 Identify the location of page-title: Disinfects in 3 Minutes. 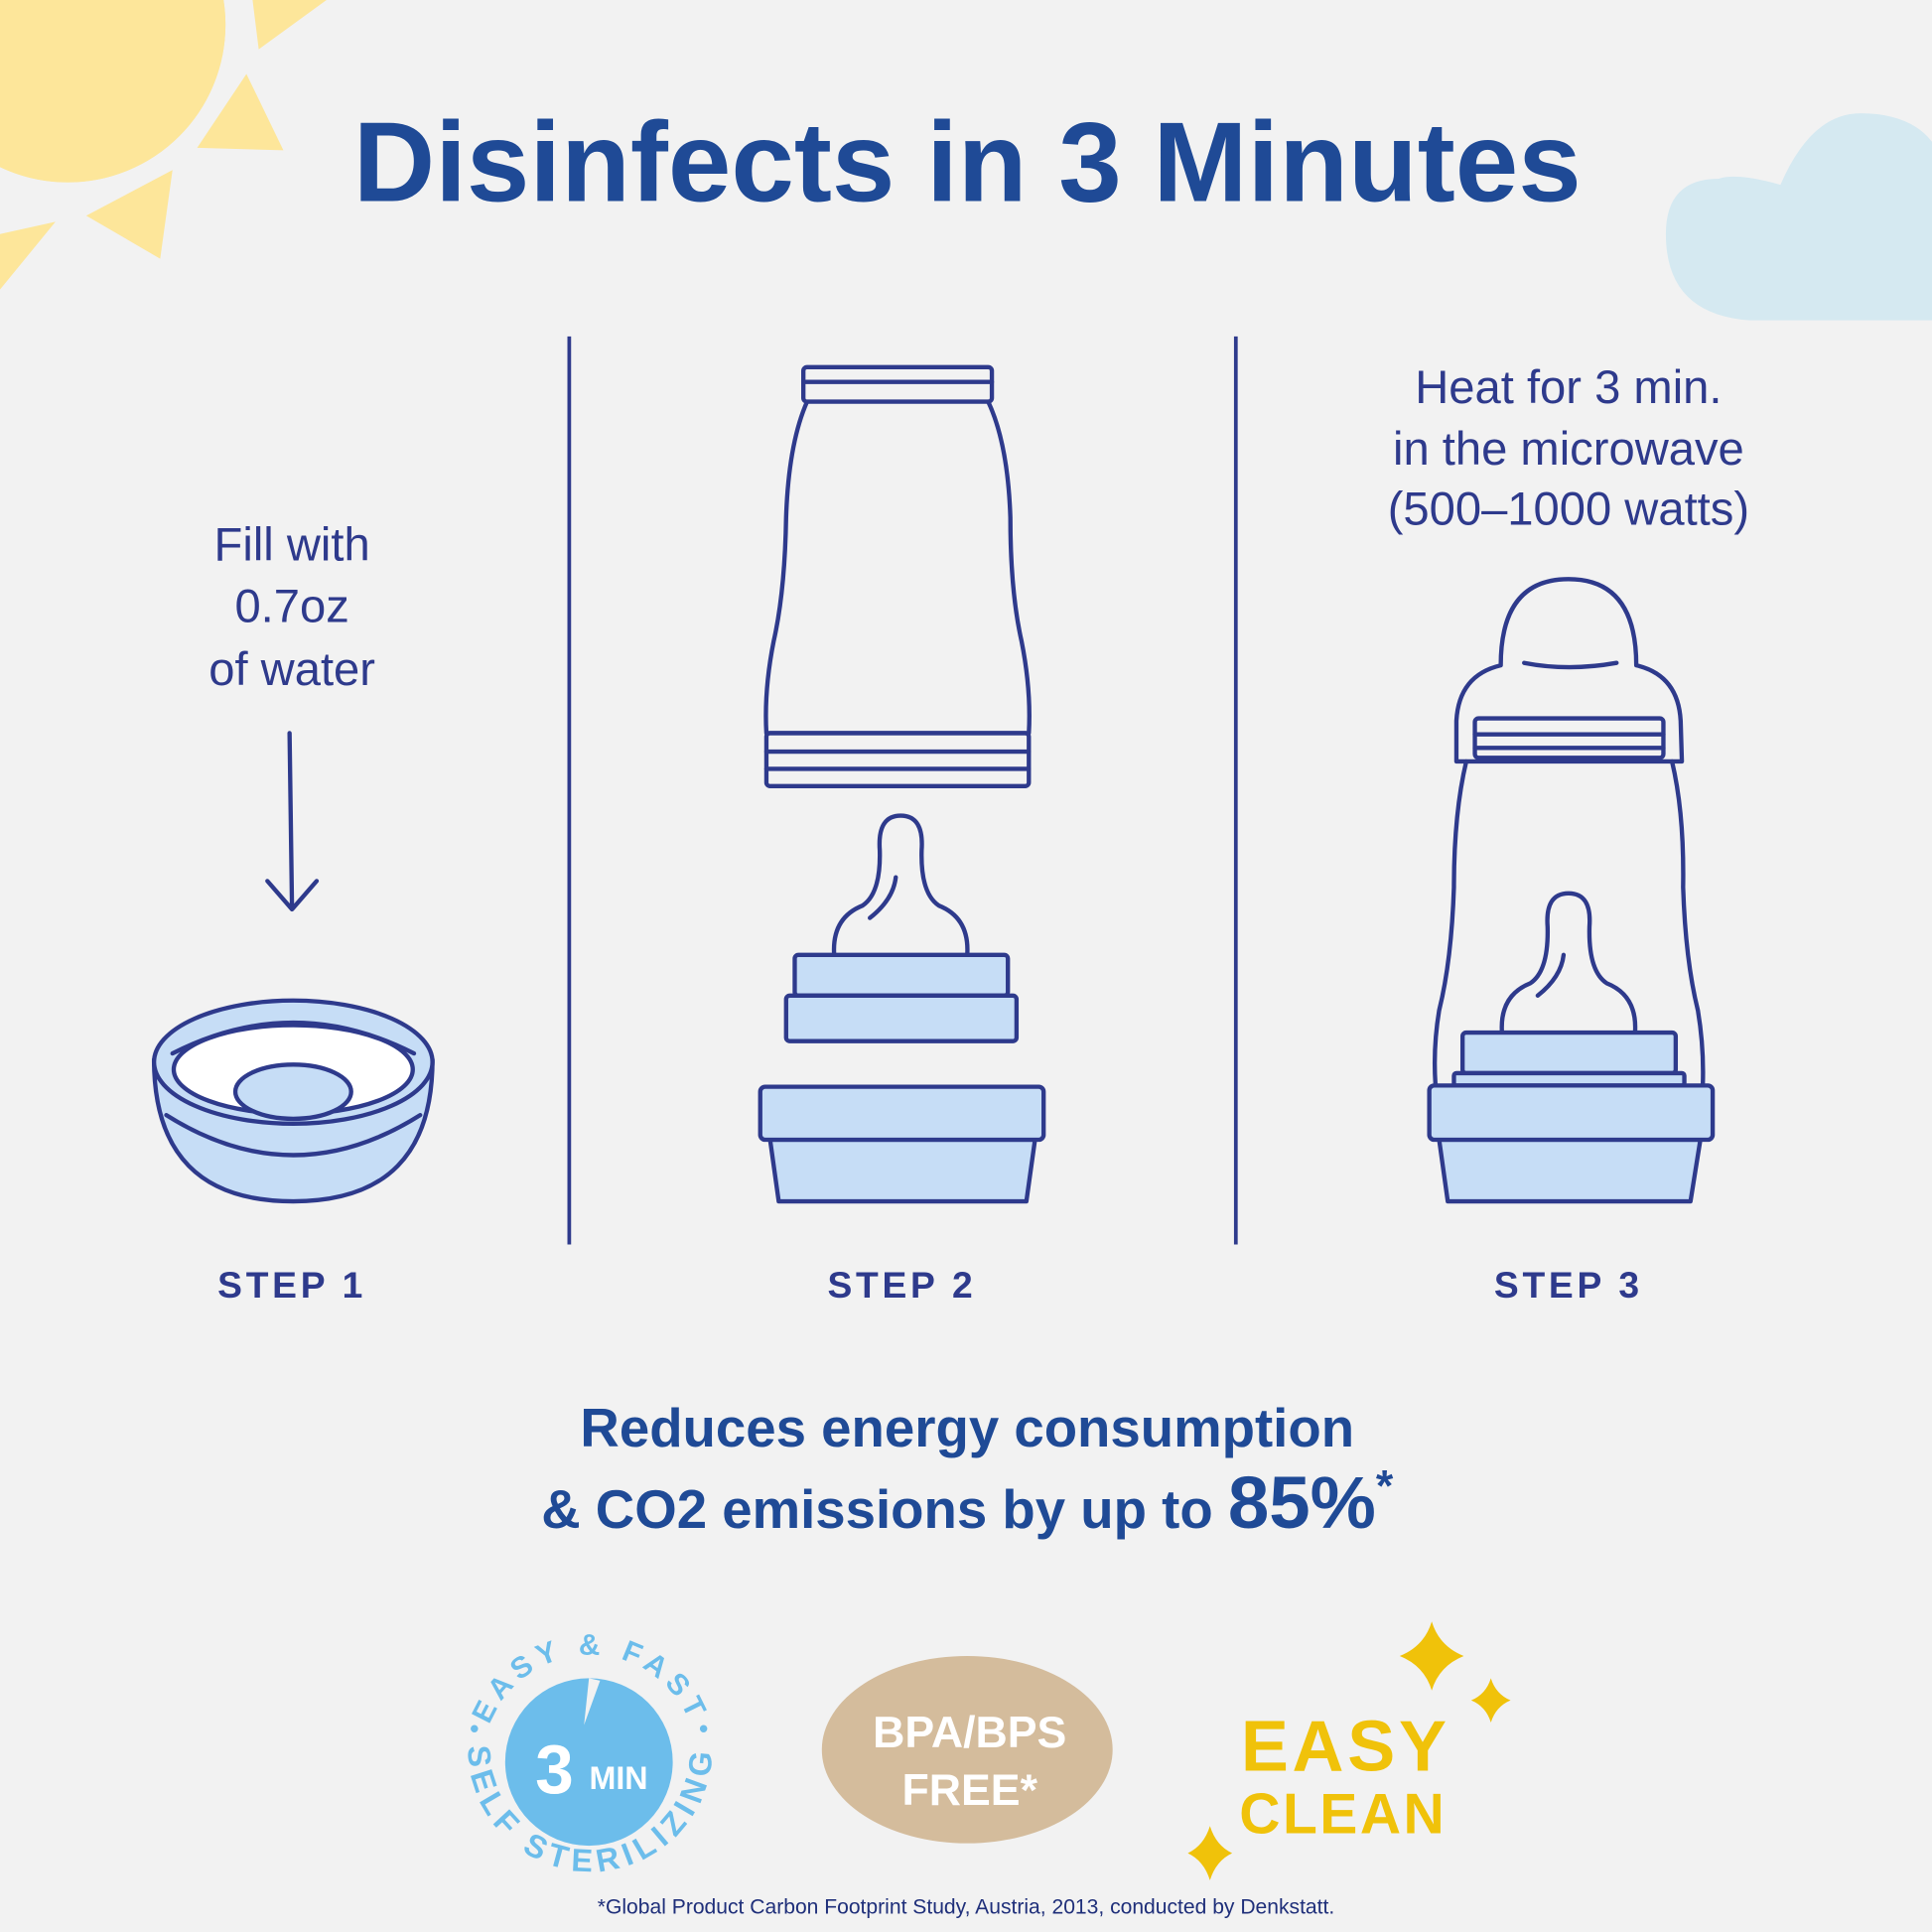
(967, 162).